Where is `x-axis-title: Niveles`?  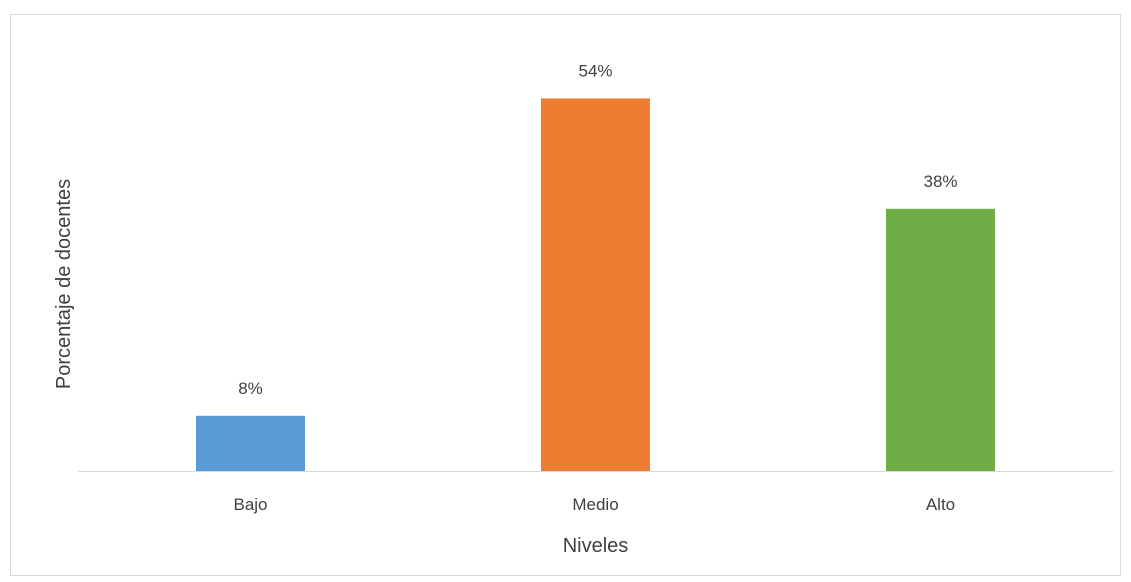
x-axis-title: Niveles is located at coordinates (596, 546).